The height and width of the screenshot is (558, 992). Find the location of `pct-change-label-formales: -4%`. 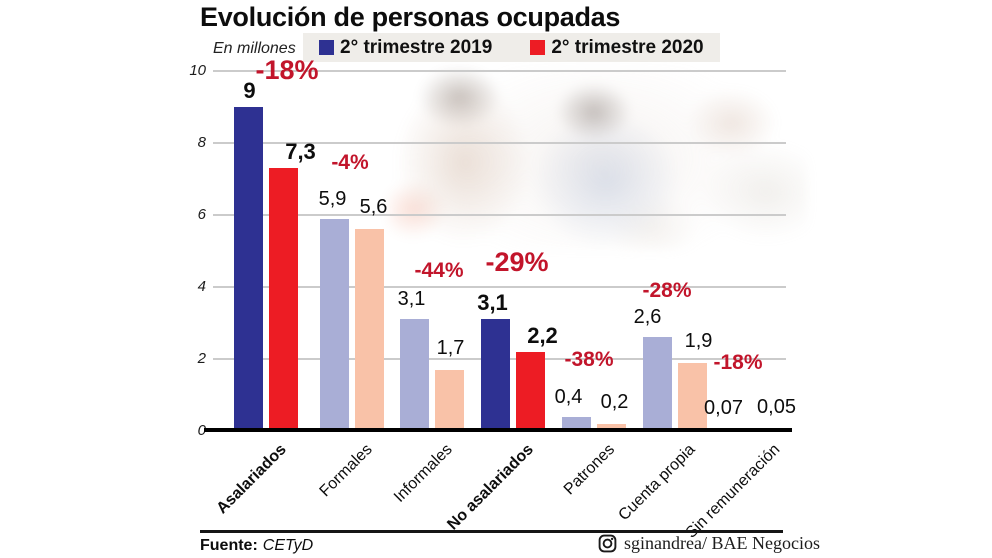

pct-change-label-formales: -4% is located at coordinates (350, 162).